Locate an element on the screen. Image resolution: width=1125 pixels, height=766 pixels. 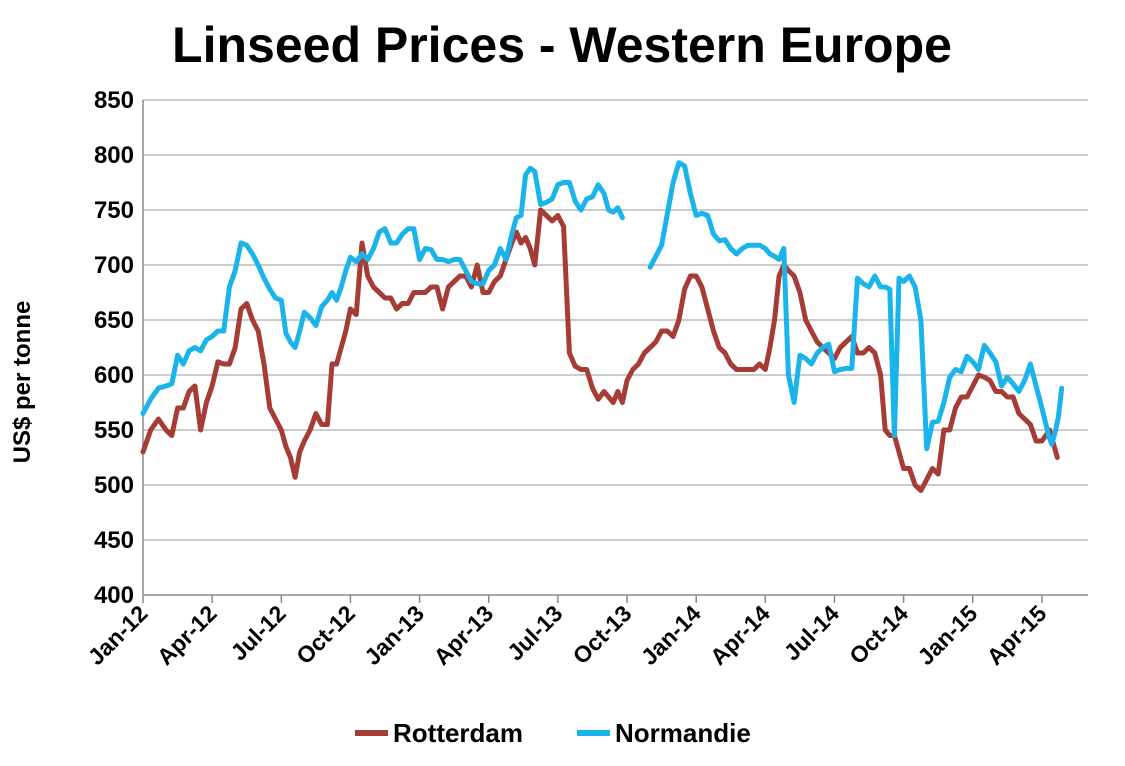
x-tick-label: Jul-12 is located at coordinates (257, 632).